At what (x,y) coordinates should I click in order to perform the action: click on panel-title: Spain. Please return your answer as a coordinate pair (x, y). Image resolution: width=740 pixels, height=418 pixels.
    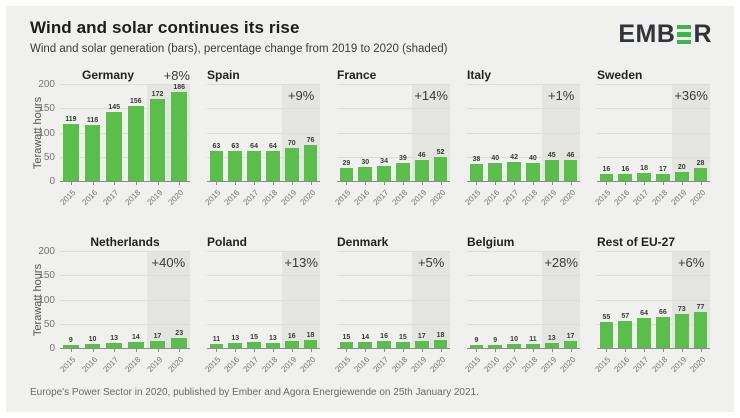
    Looking at the image, I should click on (223, 75).